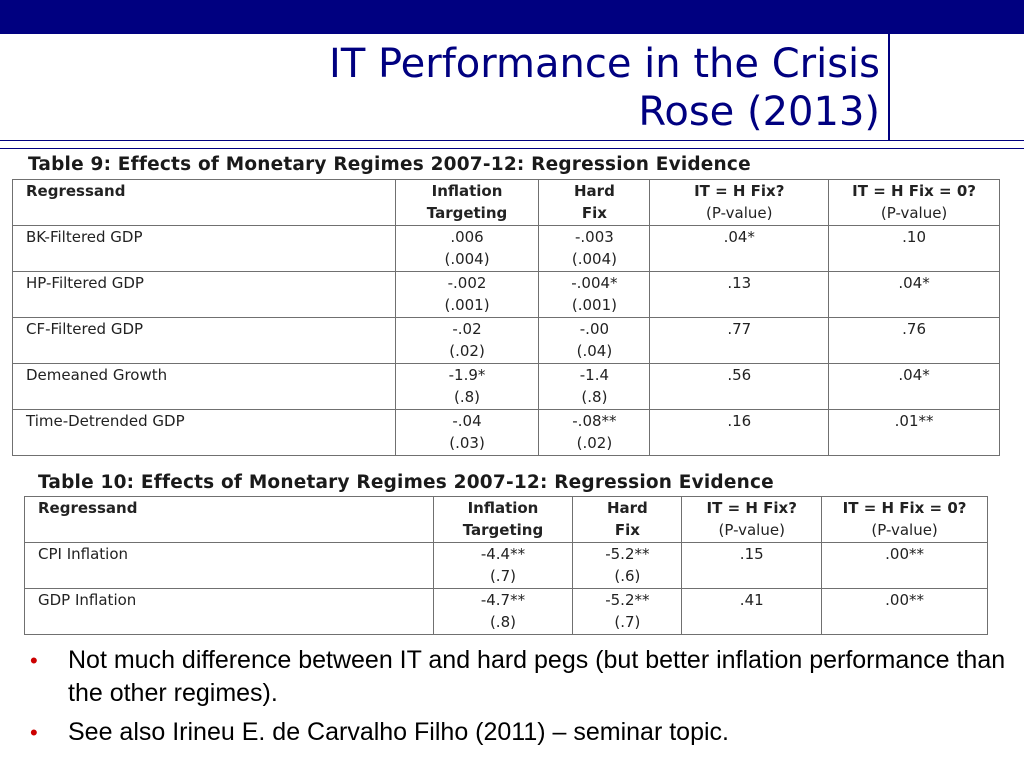 The image size is (1024, 768). What do you see at coordinates (739, 340) in the screenshot?
I see `p1-cell: .77` at bounding box center [739, 340].